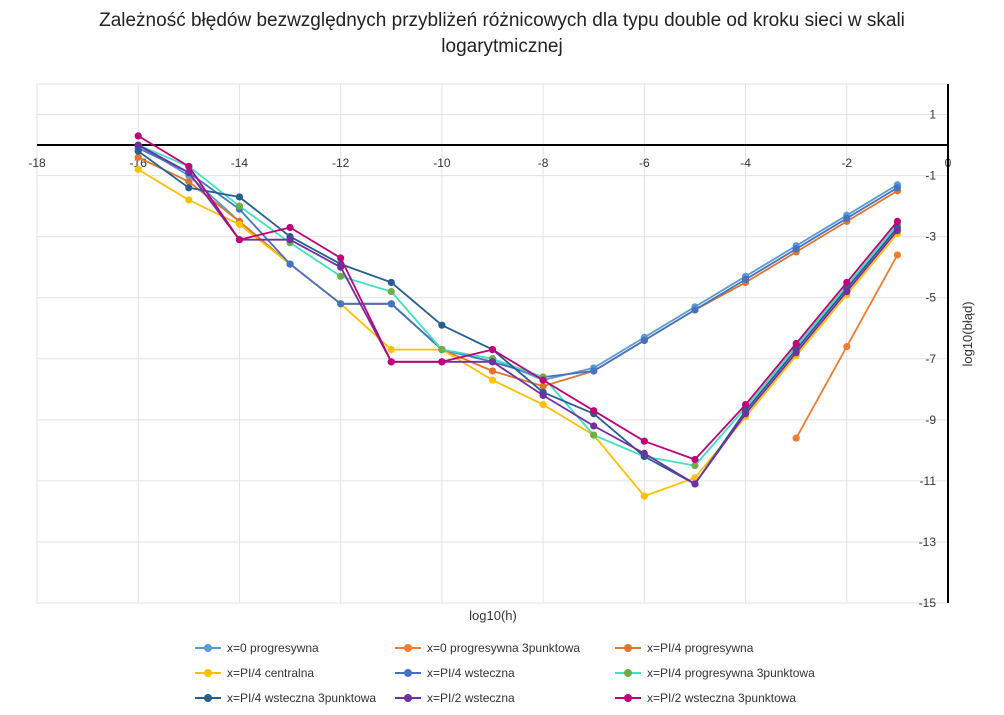 The width and height of the screenshot is (1004, 715). Describe the element at coordinates (930, 176) in the screenshot. I see `y-tick-label: -1` at that location.